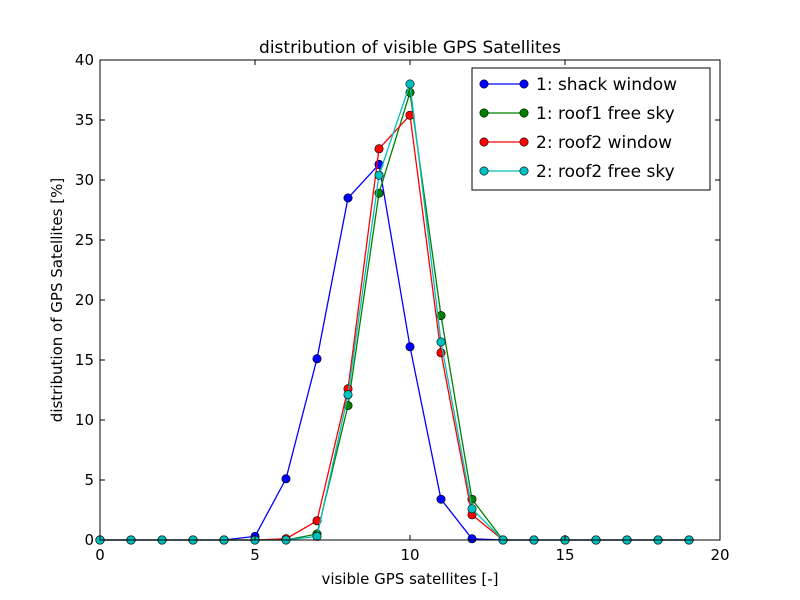  What do you see at coordinates (84, 240) in the screenshot?
I see `y-tick-label: 25` at bounding box center [84, 240].